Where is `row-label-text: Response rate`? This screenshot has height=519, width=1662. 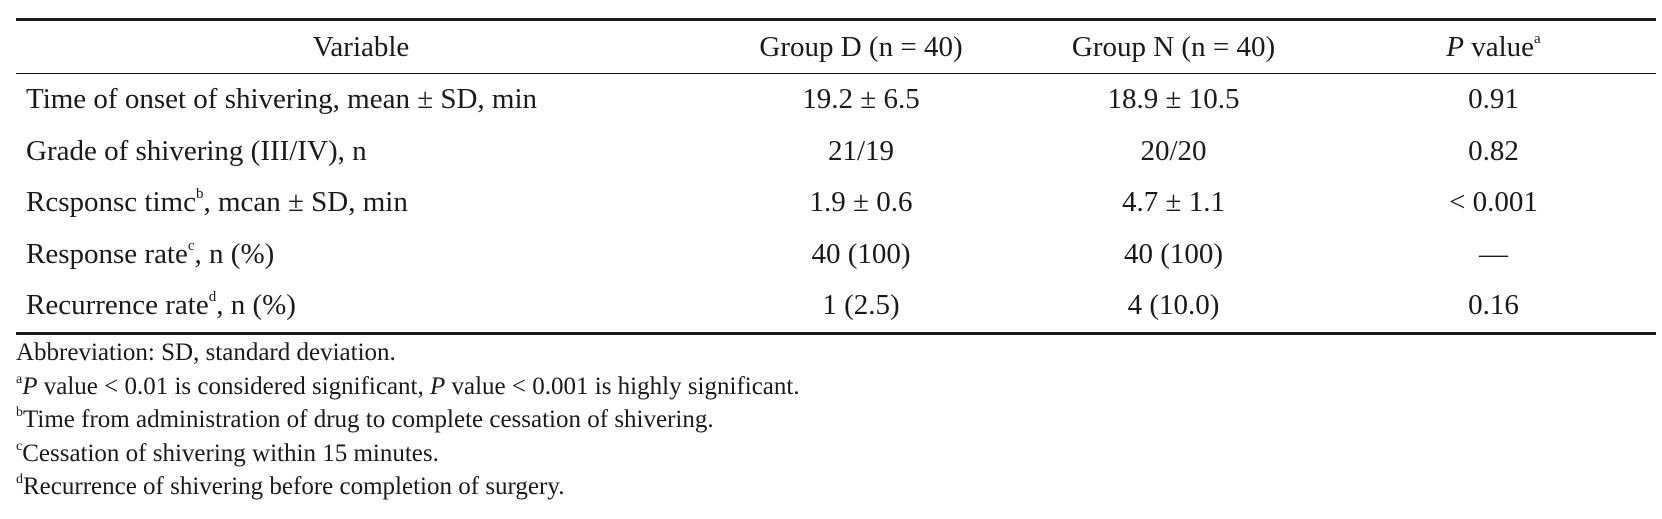 row-label-text: Response rate is located at coordinates (107, 253).